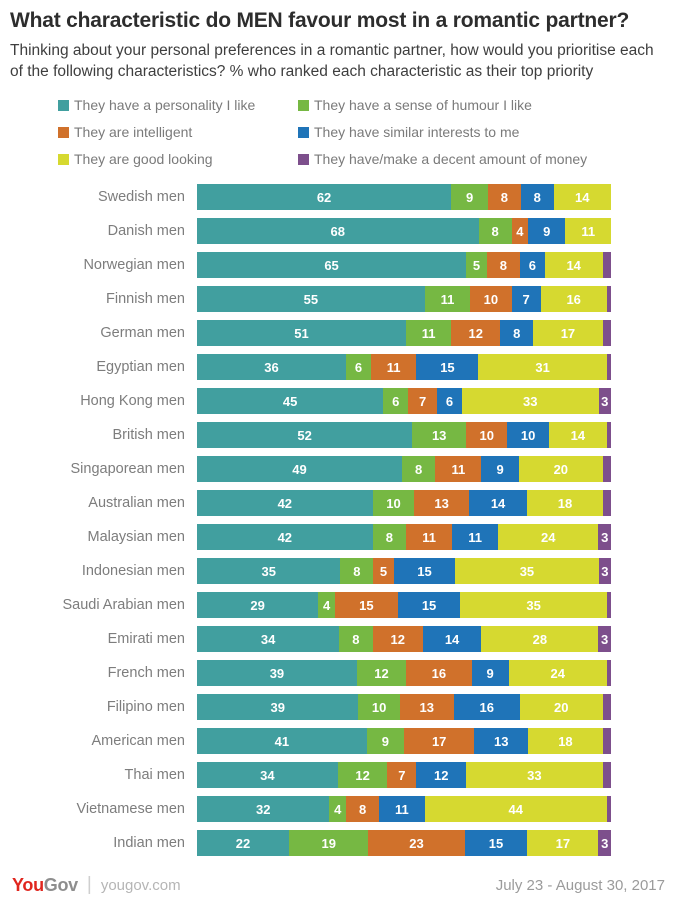  I want to click on bar-segment-value: 23, so click(416, 843).